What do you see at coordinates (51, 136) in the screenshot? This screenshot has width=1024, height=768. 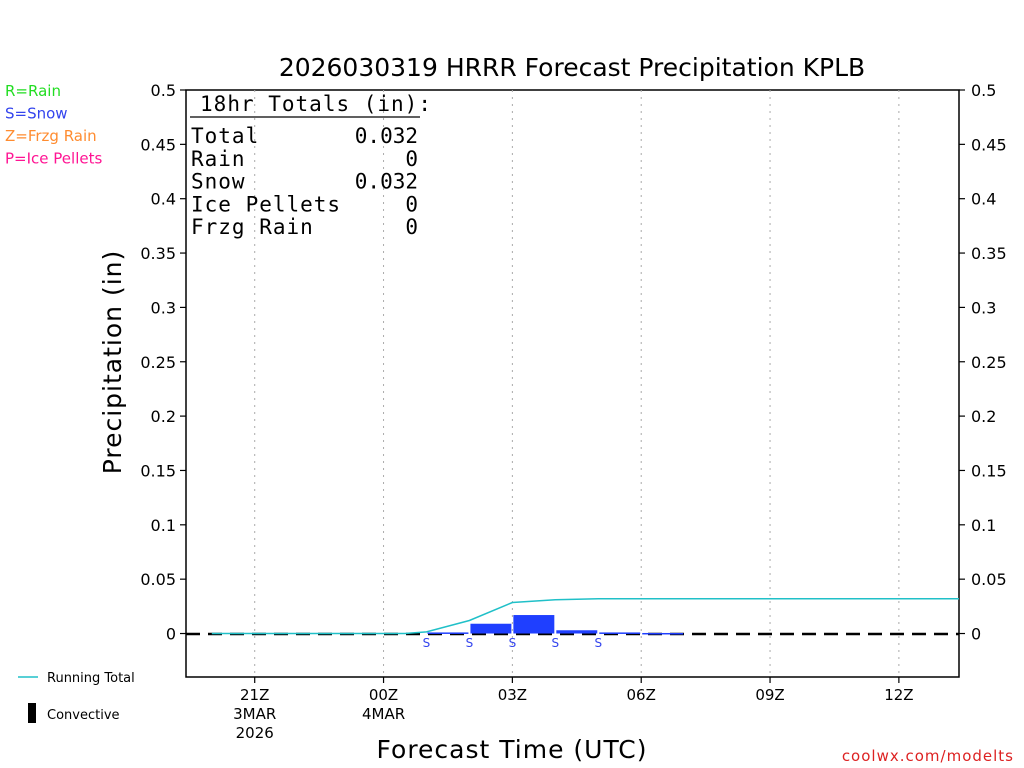 I see `type-legend-item: Z=Frzg Rain` at bounding box center [51, 136].